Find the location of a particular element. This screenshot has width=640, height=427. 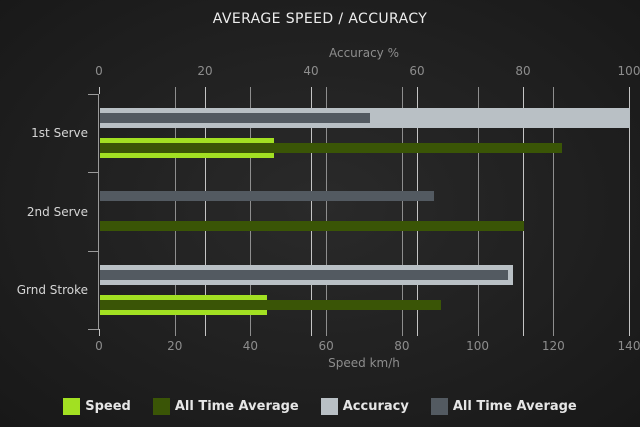

top-axis-title: Accuracy % is located at coordinates (363, 53).